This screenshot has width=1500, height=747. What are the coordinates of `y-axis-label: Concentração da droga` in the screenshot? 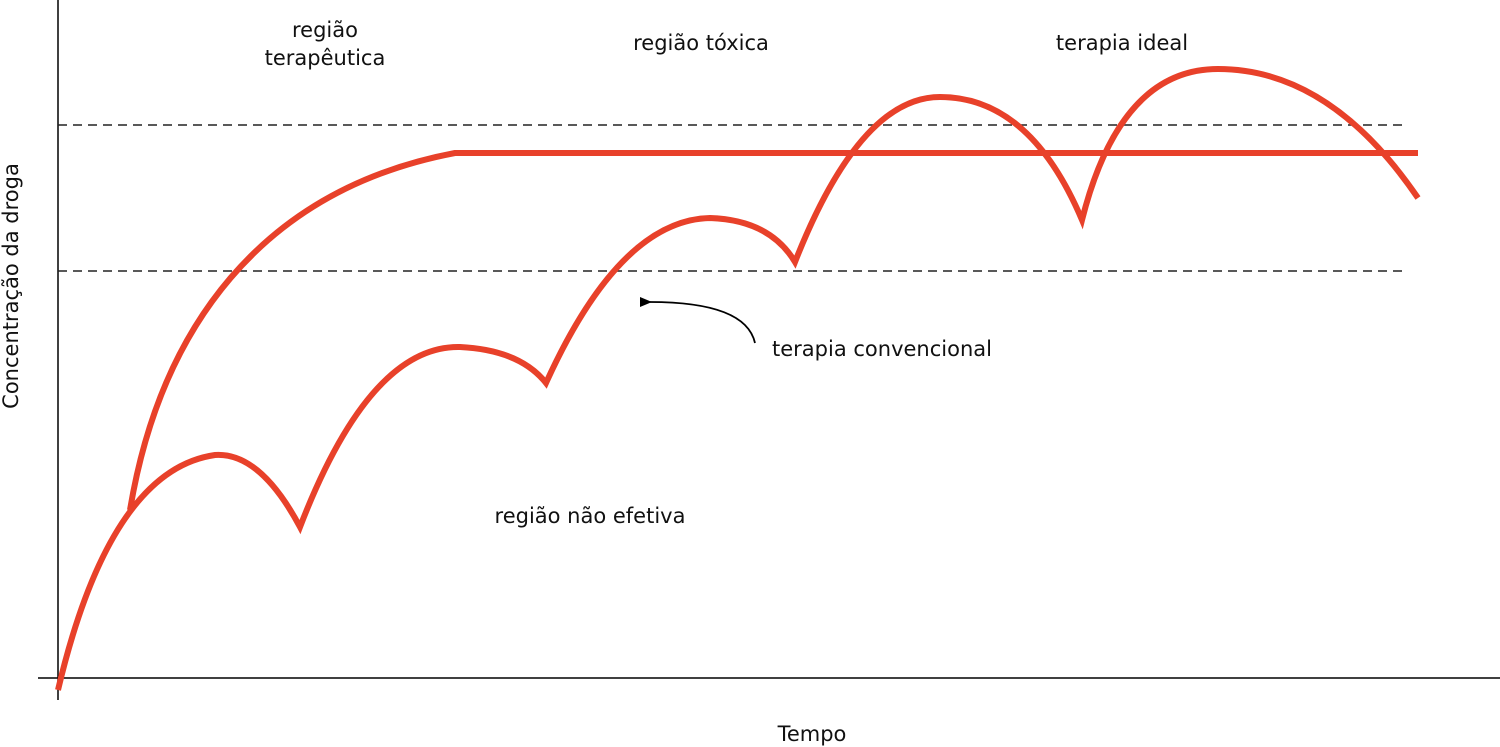 It's located at (11, 286).